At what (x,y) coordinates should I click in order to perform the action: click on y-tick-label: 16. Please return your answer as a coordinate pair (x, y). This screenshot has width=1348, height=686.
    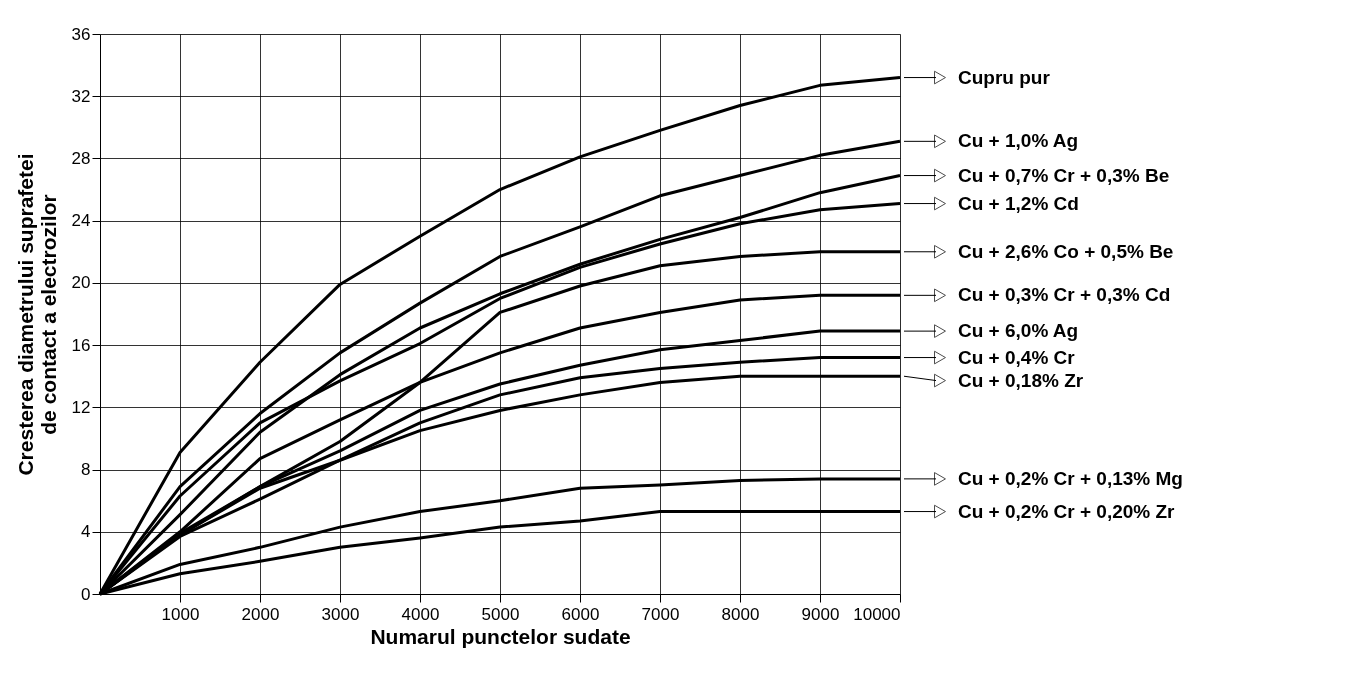
    Looking at the image, I should click on (81, 345).